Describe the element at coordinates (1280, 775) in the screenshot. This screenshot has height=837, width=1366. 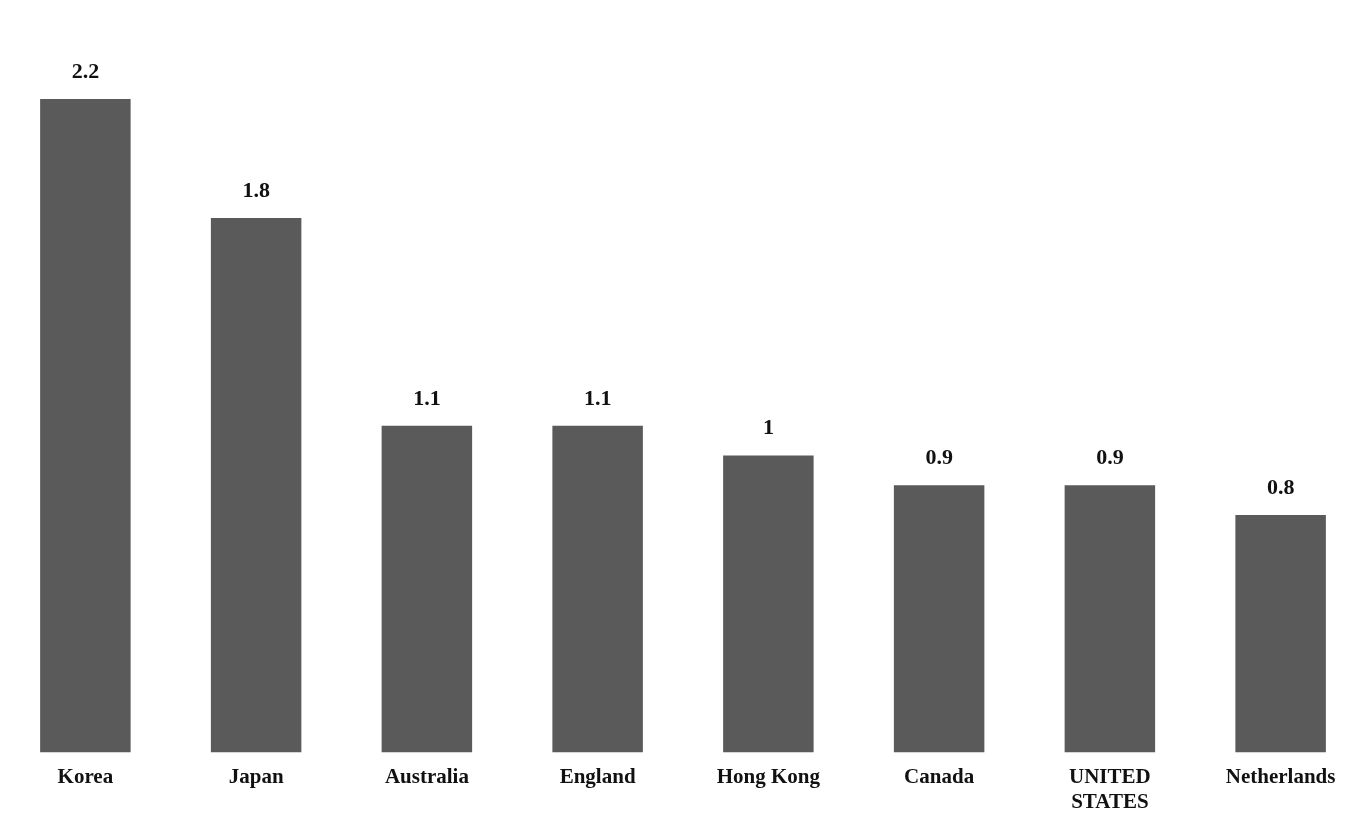
I see `x-tick-label: Netherlands` at that location.